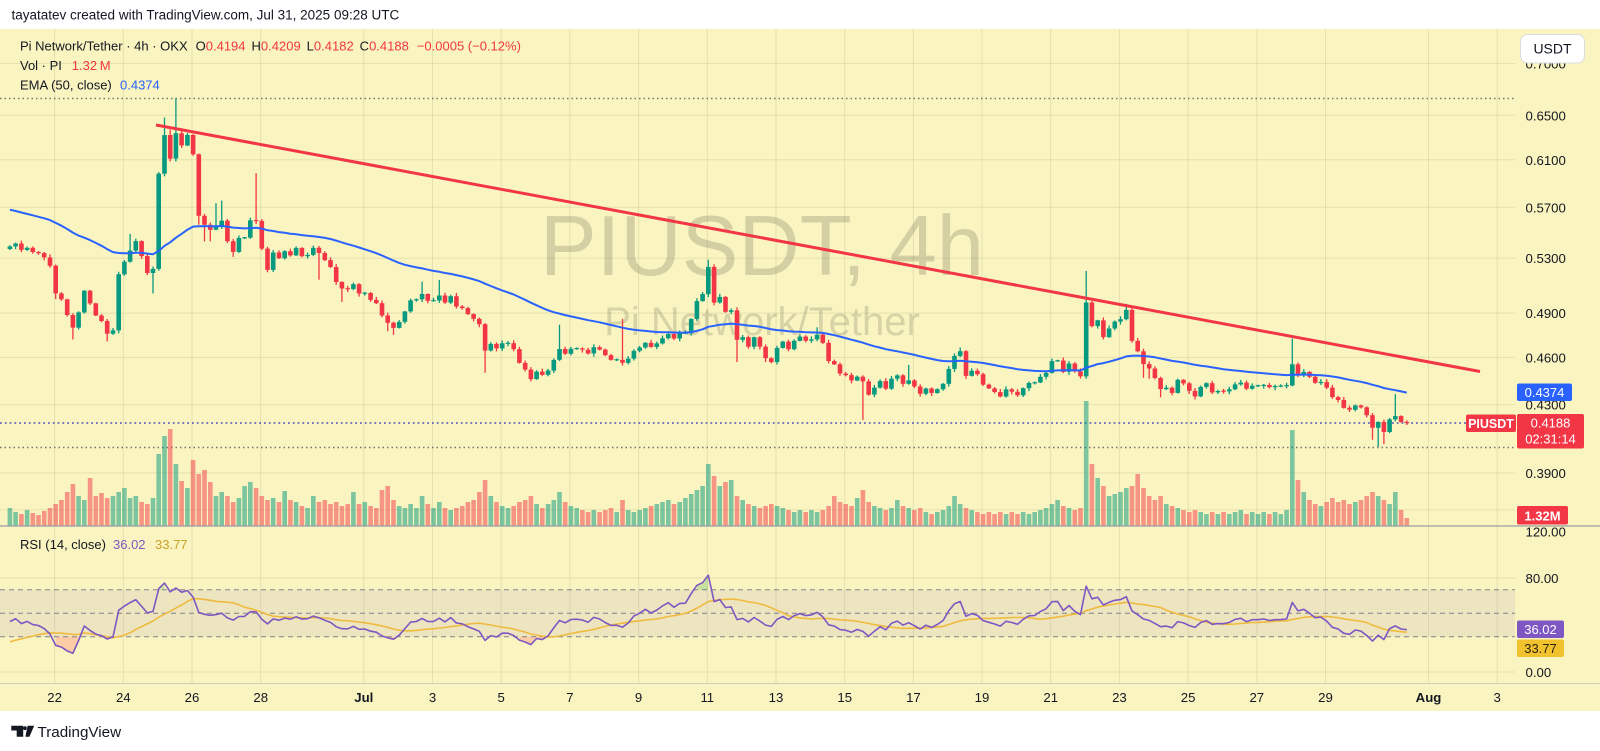 This screenshot has width=1600, height=751. I want to click on svg-text: 5, so click(501, 697).